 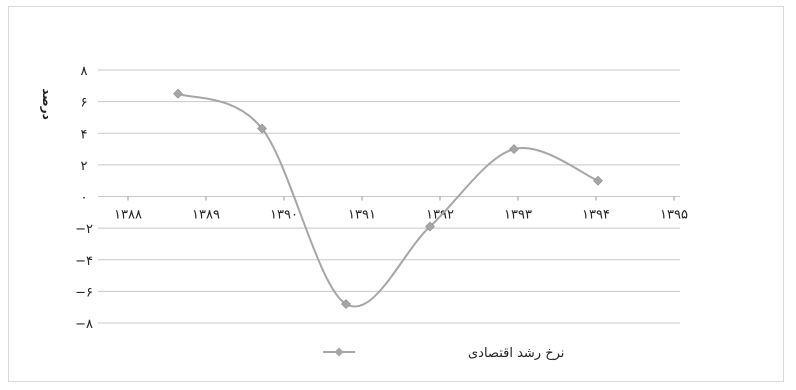 What do you see at coordinates (401, 209) in the screenshot?
I see `x-axis-ticks: ۱۳۸۸ ۱۳۸۹ ۱۳۹۰ ۱۳۹۱ ۱۳۹۲ ۱۳۹۳ ۱۳۹۴ ۱۳۹۵` at bounding box center [401, 209].